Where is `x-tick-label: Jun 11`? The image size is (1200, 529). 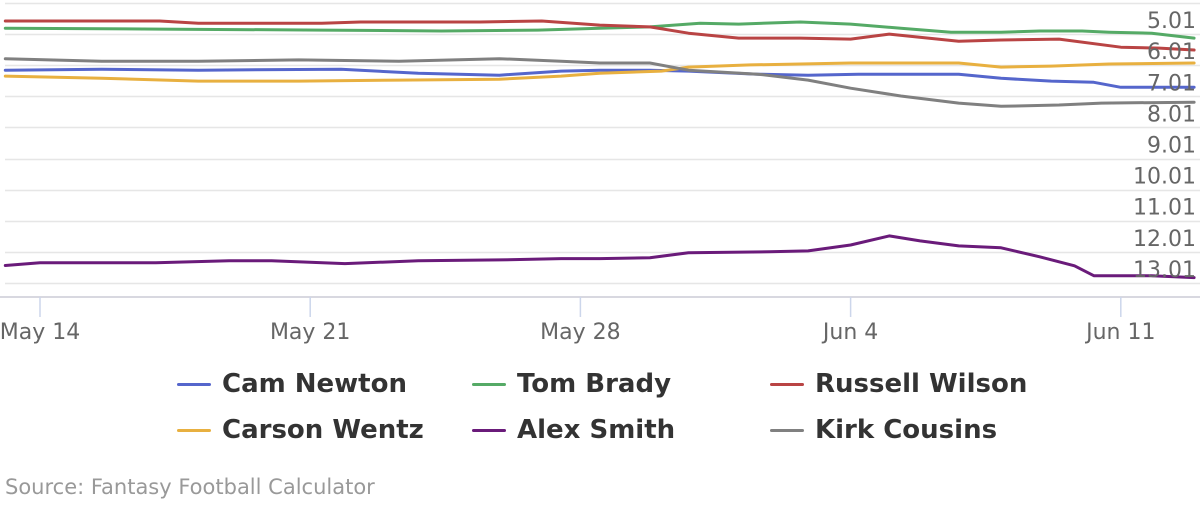
x-tick-label: Jun 11 is located at coordinates (1119, 332).